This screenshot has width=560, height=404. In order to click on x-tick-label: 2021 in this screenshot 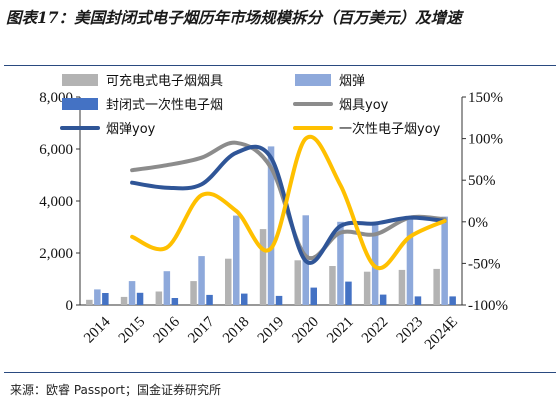, I will do `click(340, 330)`.